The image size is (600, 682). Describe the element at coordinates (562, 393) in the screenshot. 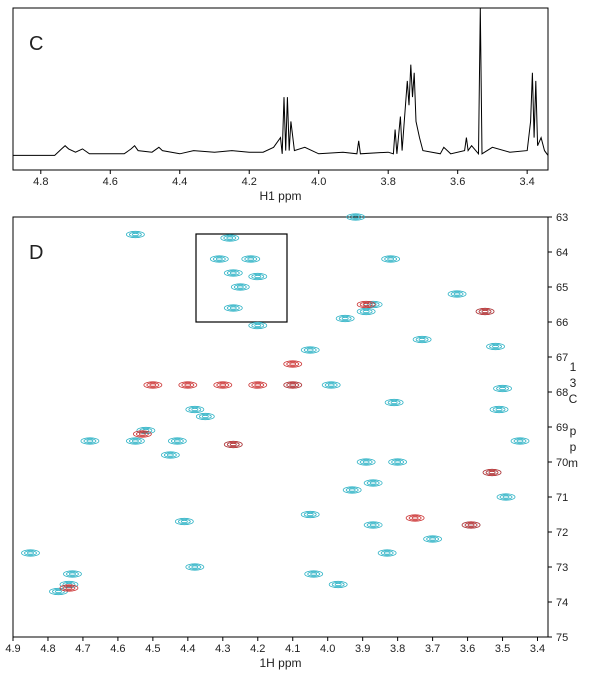

I see `y-tick-label: 68` at that location.